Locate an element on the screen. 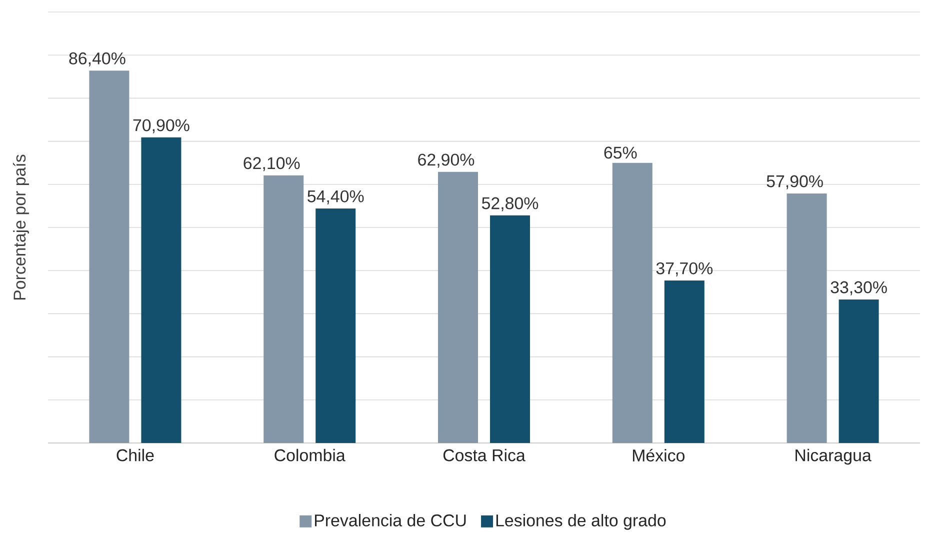 The width and height of the screenshot is (927, 536). data-label: 52,80% is located at coordinates (510, 204).